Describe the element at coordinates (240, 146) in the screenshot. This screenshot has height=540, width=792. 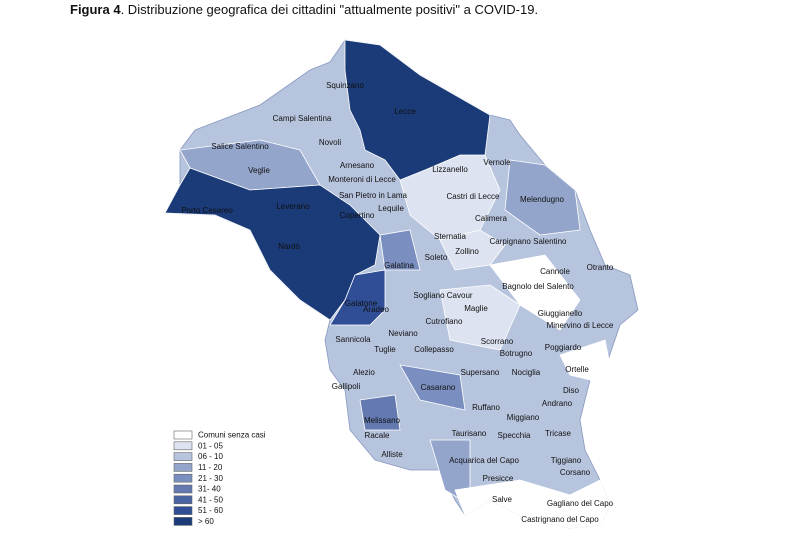
I see `municipality-label: Salice Salentino` at that location.